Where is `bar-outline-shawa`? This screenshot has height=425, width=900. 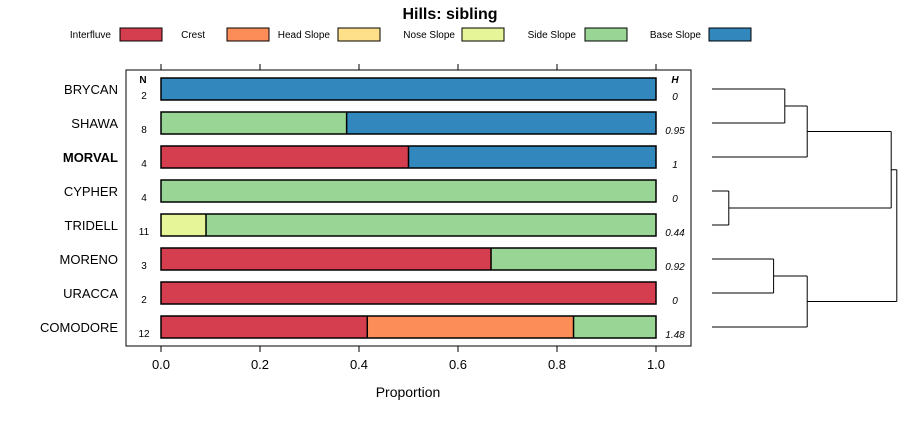
bar-outline-shawa is located at coordinates (408, 123).